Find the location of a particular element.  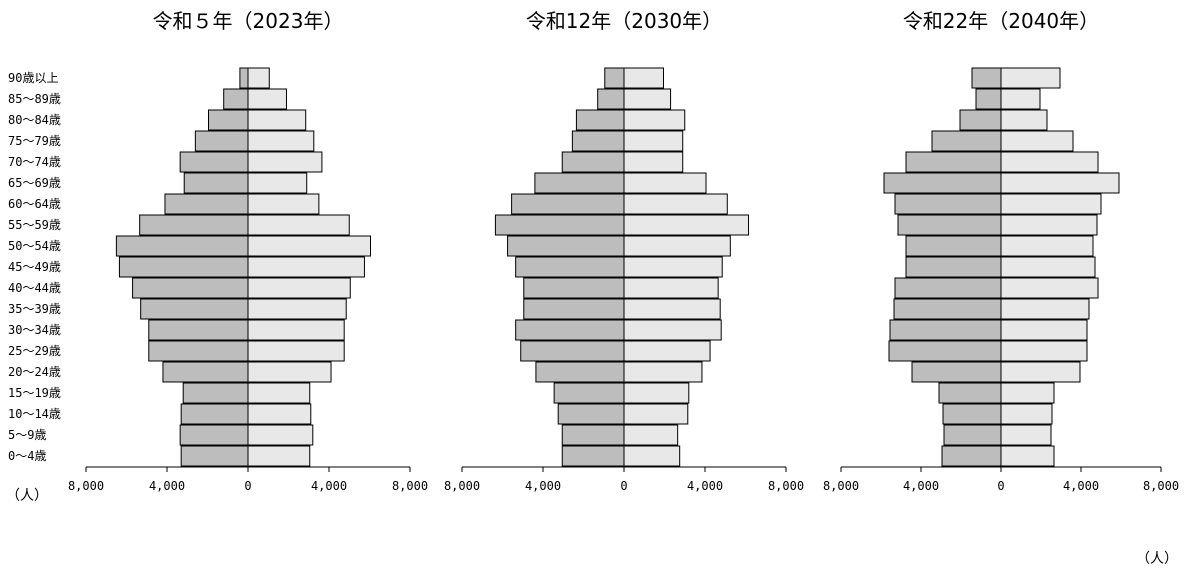

age-label: 50～54歳 is located at coordinates (34, 246).